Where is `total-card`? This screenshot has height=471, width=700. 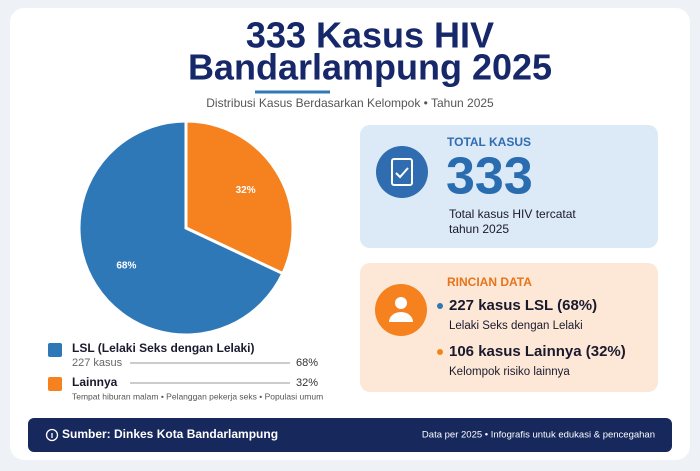 total-card is located at coordinates (509, 186).